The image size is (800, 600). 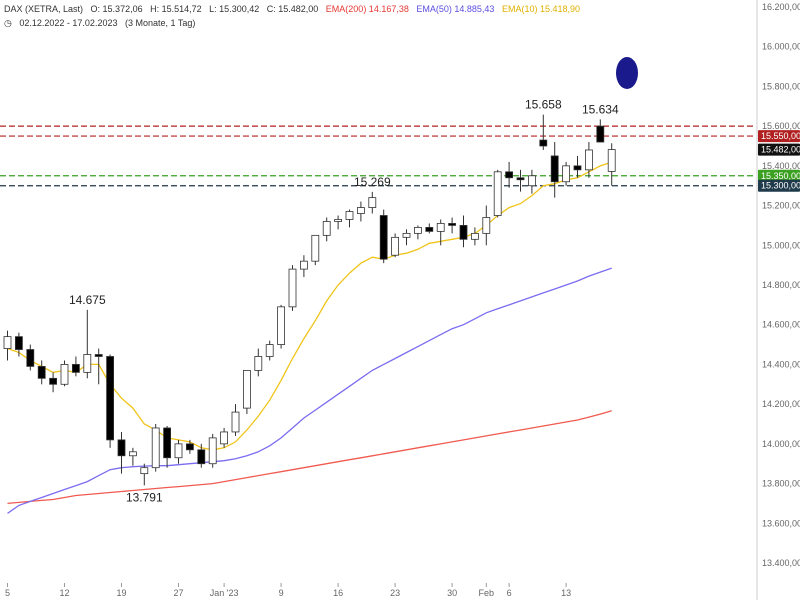 I want to click on y-tick-label: 15.600,00, so click(x=781, y=126).